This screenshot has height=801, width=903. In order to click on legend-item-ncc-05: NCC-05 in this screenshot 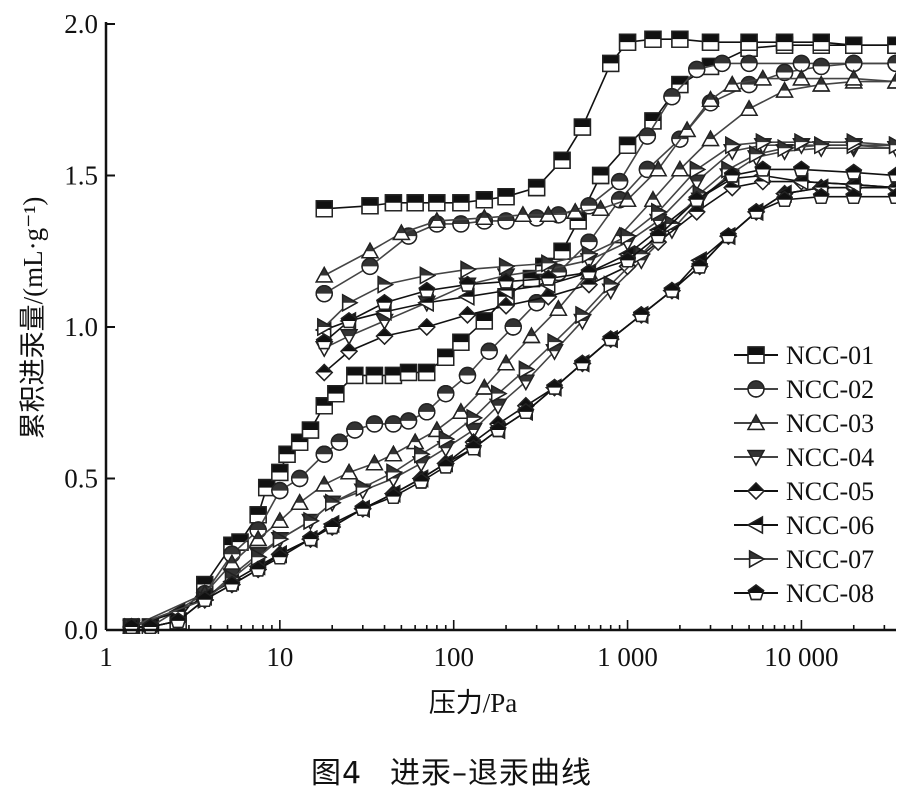, I will do `click(804, 491)`.